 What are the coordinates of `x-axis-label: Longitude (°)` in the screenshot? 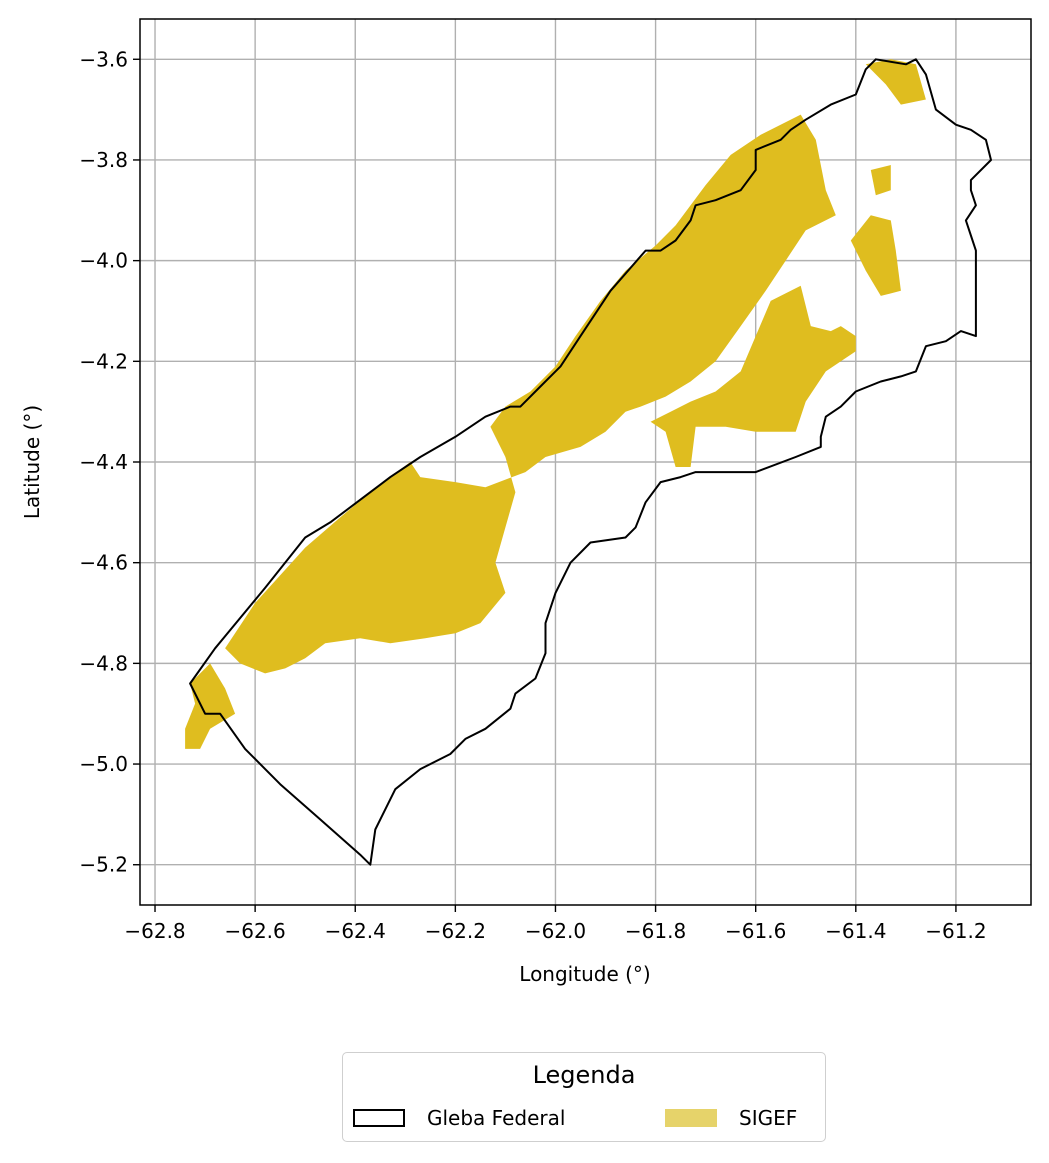 It's located at (584, 974).